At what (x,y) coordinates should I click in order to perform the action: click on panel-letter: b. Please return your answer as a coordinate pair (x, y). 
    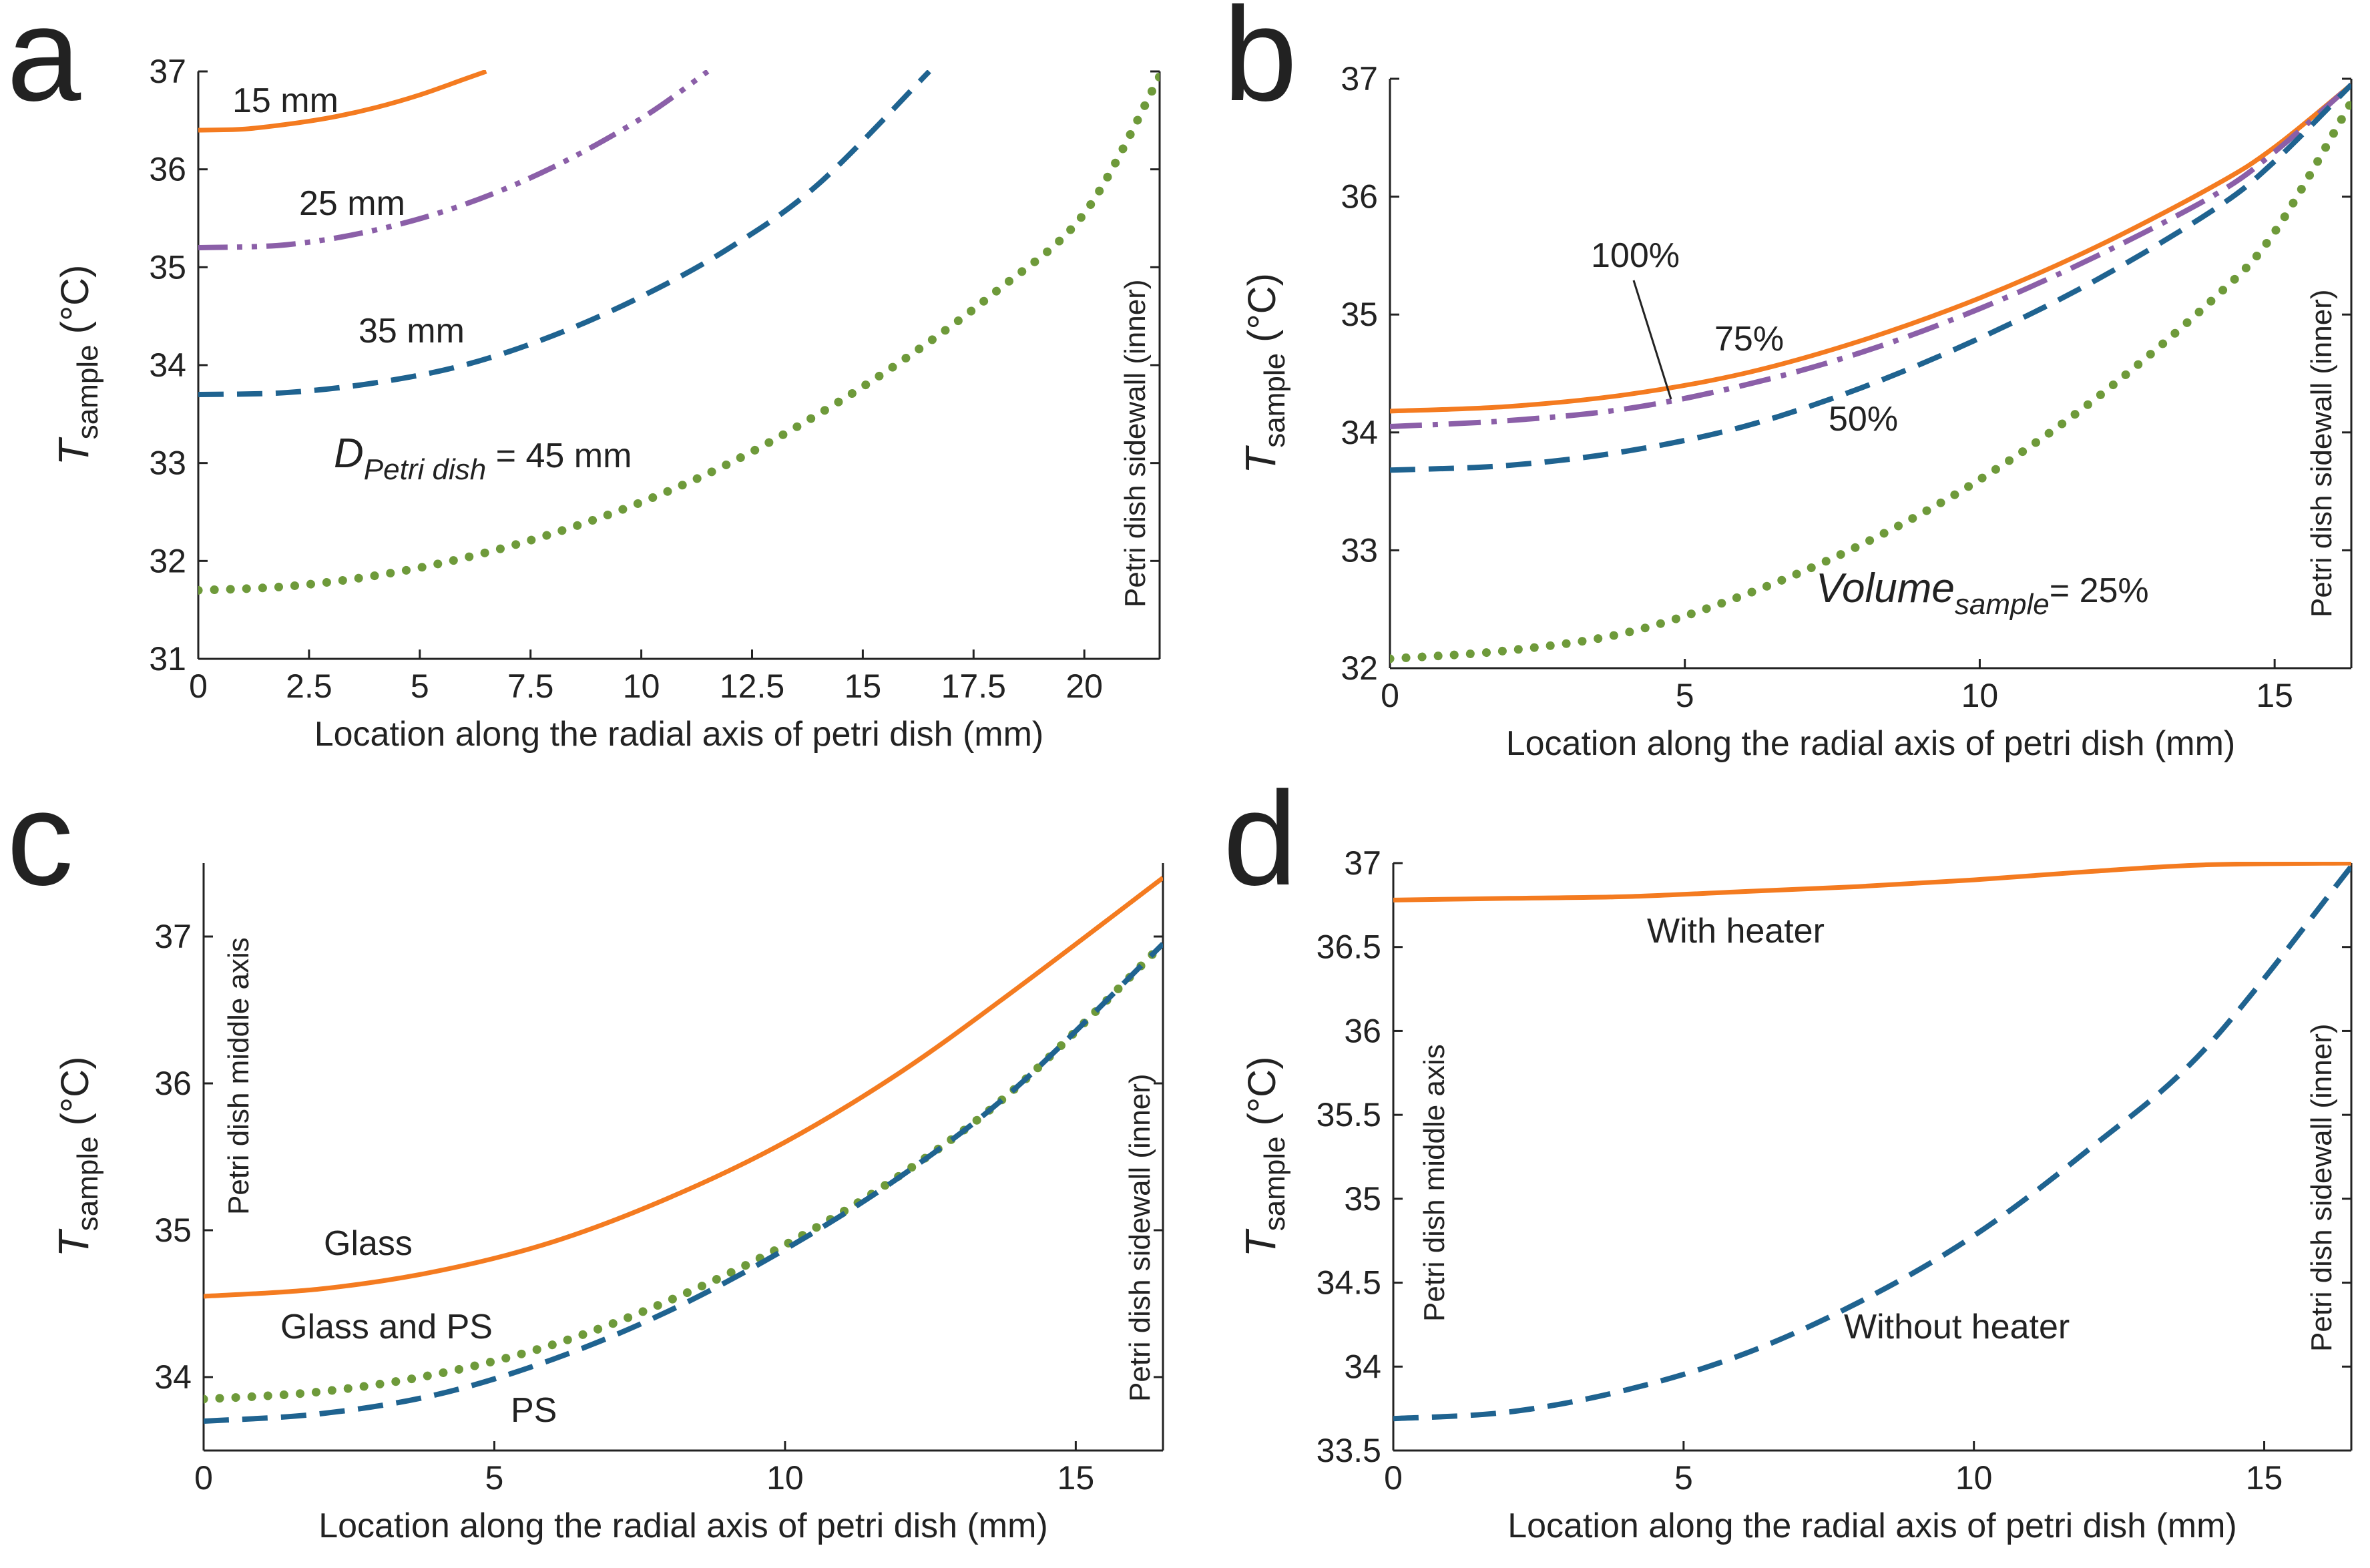
    Looking at the image, I should click on (1260, 64).